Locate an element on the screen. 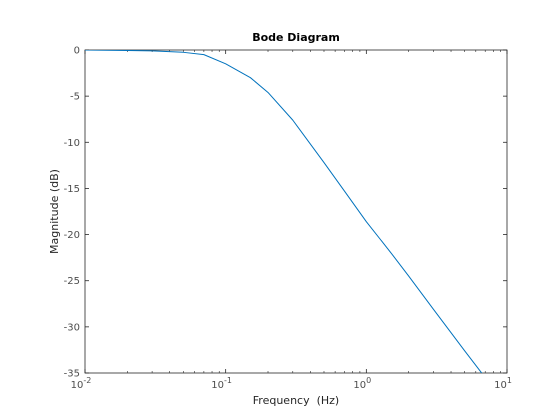 The height and width of the screenshot is (420, 560). x-tick-label: 10⁻¹ is located at coordinates (221, 383).